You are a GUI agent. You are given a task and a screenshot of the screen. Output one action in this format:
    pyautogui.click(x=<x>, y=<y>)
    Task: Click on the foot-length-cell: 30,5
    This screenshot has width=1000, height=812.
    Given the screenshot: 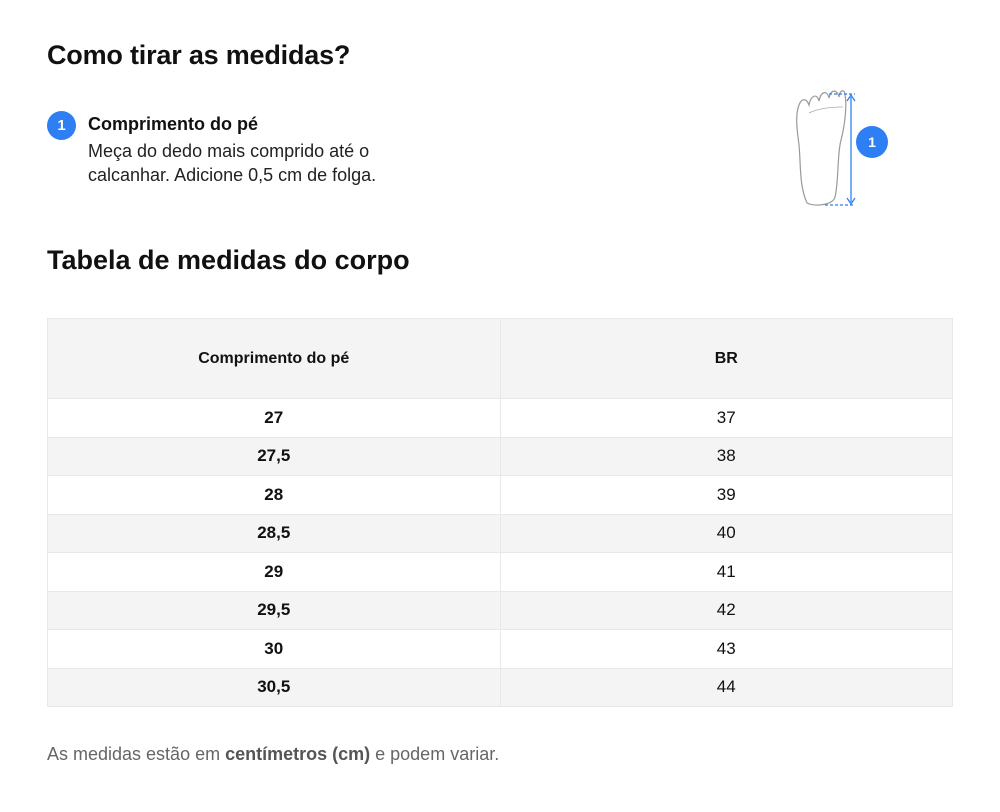 What is the action you would take?
    pyautogui.click(x=274, y=687)
    